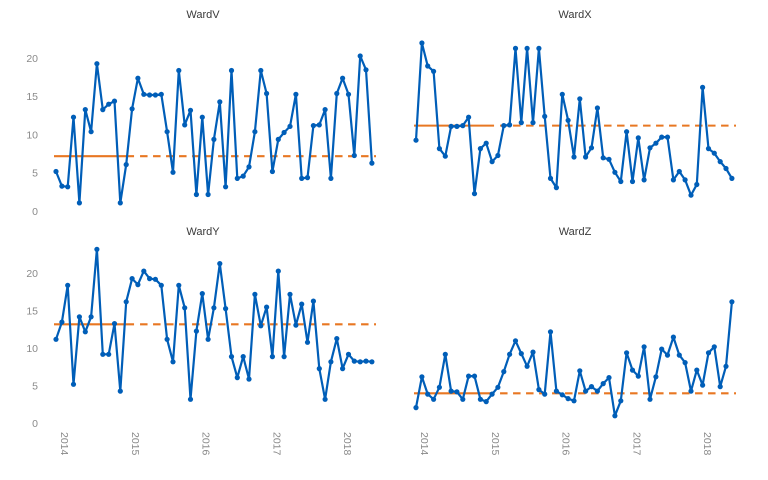 This screenshot has width=768, height=480. Describe the element at coordinates (203, 232) in the screenshot. I see `panel-title-wardy: WardY` at that location.